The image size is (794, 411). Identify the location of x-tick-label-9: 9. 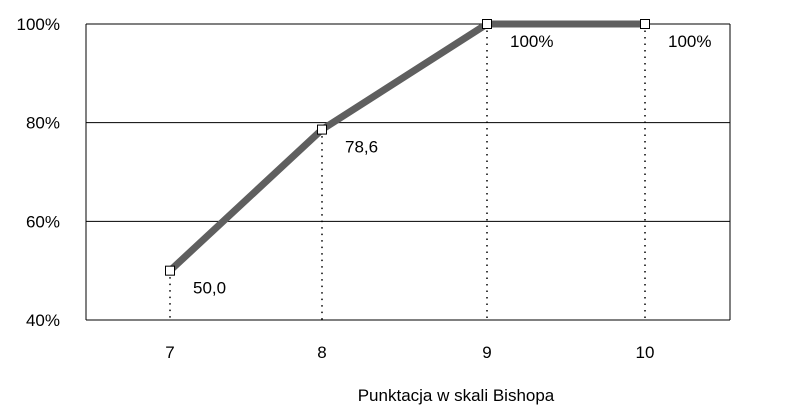
(486, 352).